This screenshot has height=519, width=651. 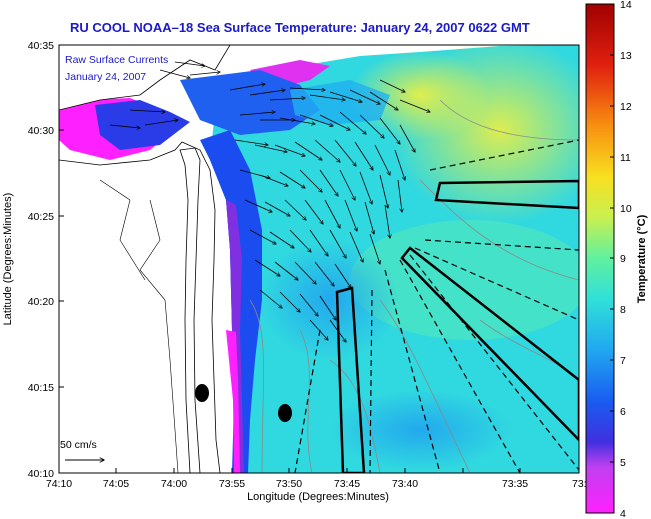 What do you see at coordinates (626, 107) in the screenshot?
I see `colorbar-tick-label: 12` at bounding box center [626, 107].